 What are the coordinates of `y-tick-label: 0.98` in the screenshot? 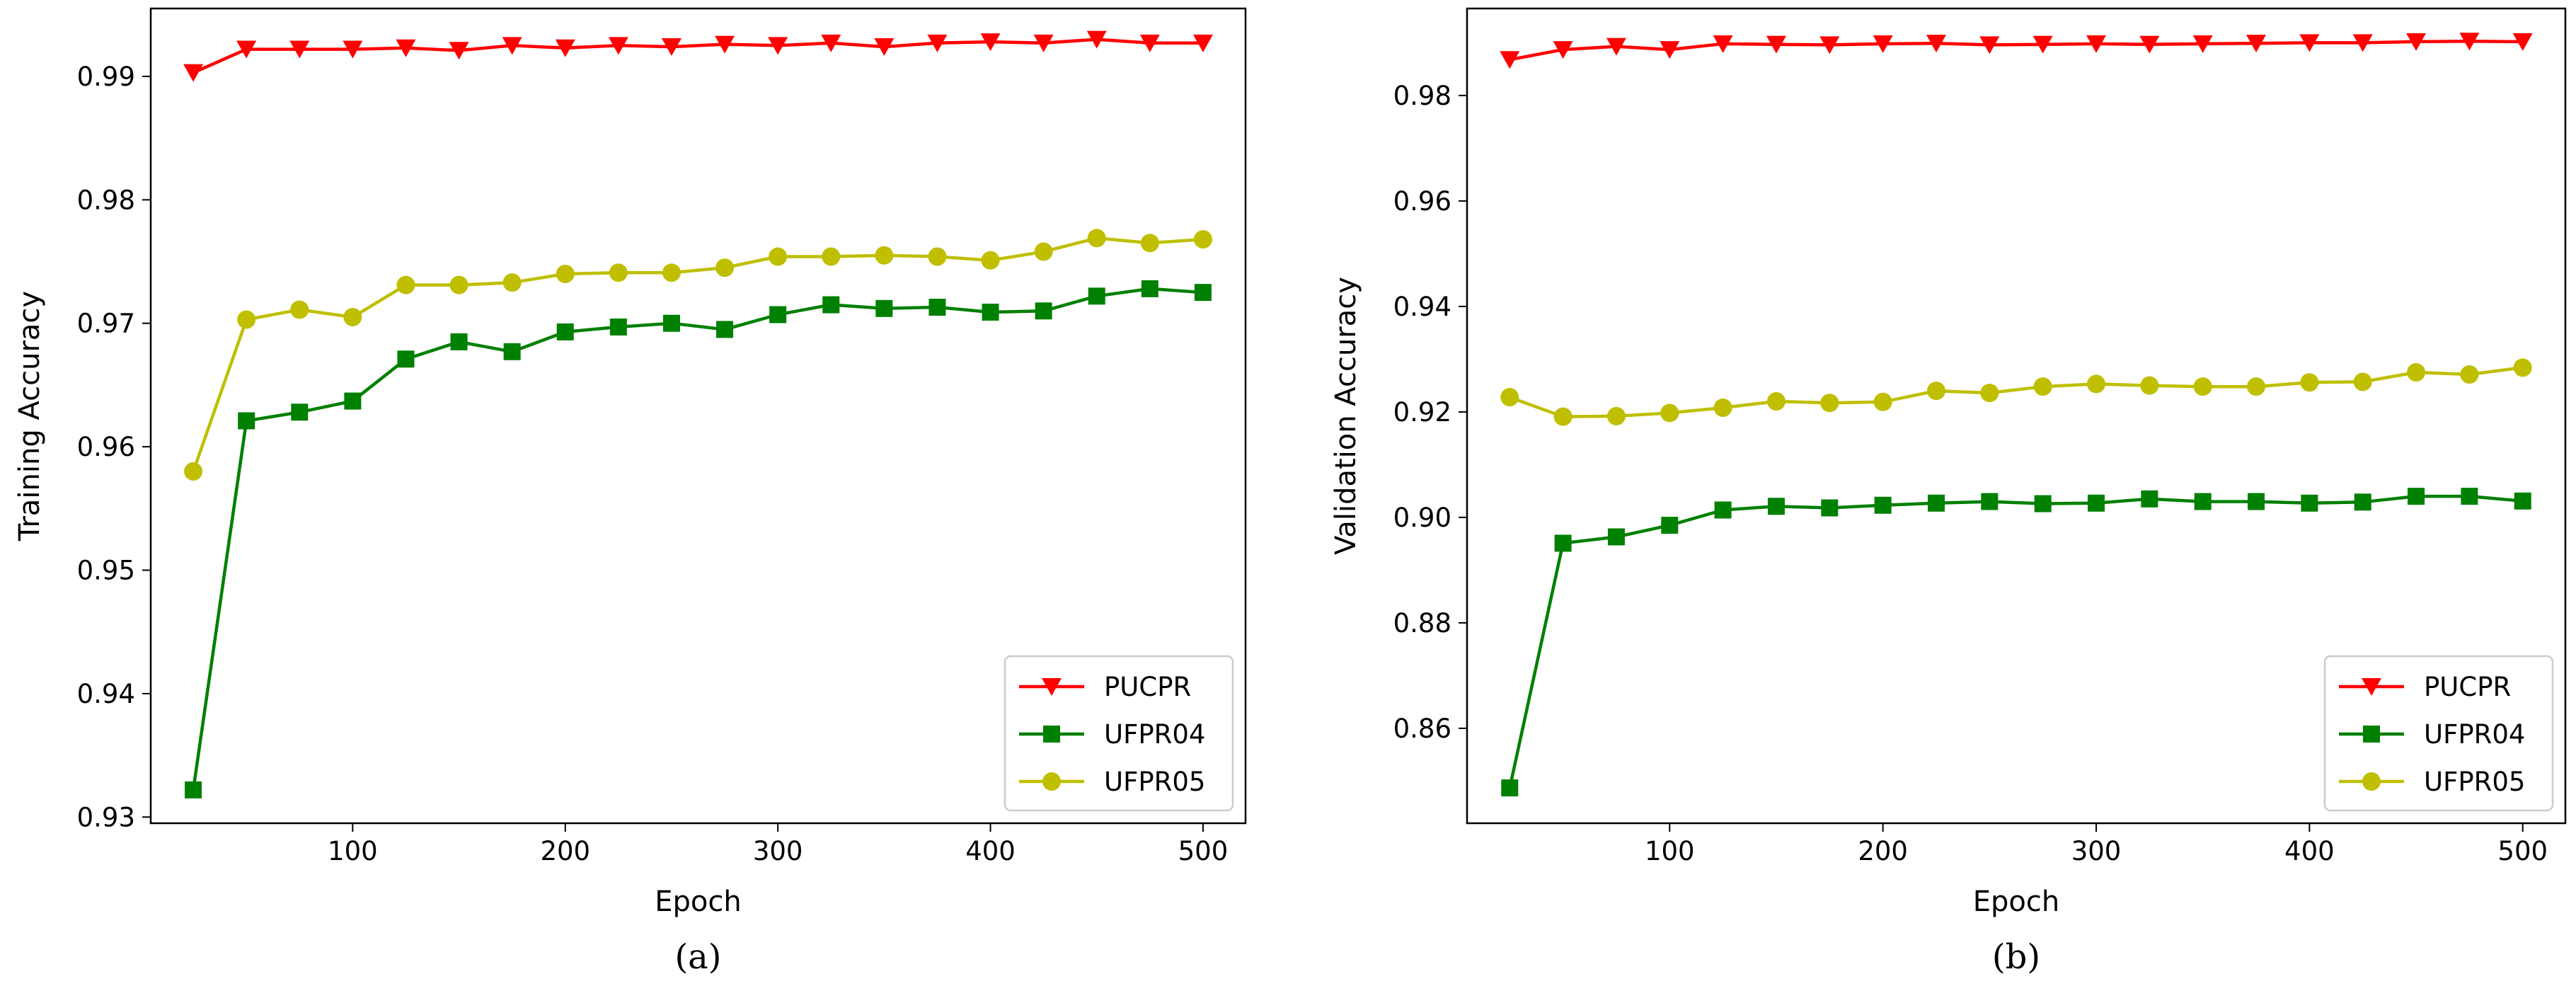 It's located at (1422, 96).